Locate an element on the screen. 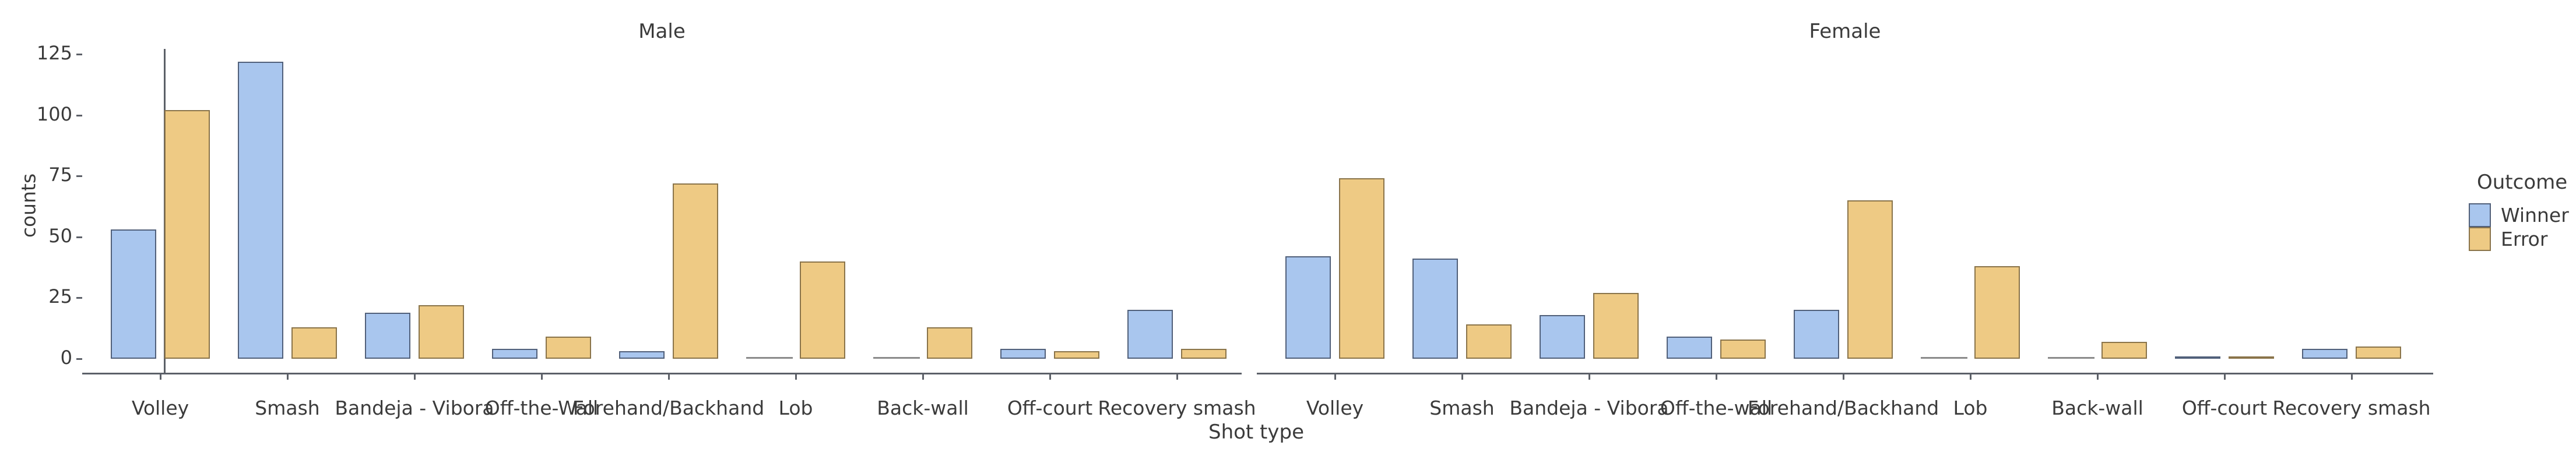 Image resolution: width=2576 pixels, height=449 pixels. legend-label-error: Error is located at coordinates (2524, 239).